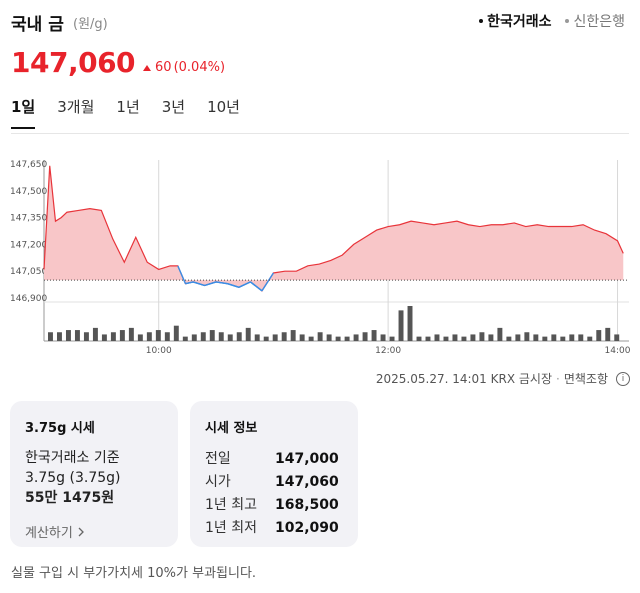  What do you see at coordinates (76, 107) in the screenshot?
I see `tab-3m: 3개월` at bounding box center [76, 107].